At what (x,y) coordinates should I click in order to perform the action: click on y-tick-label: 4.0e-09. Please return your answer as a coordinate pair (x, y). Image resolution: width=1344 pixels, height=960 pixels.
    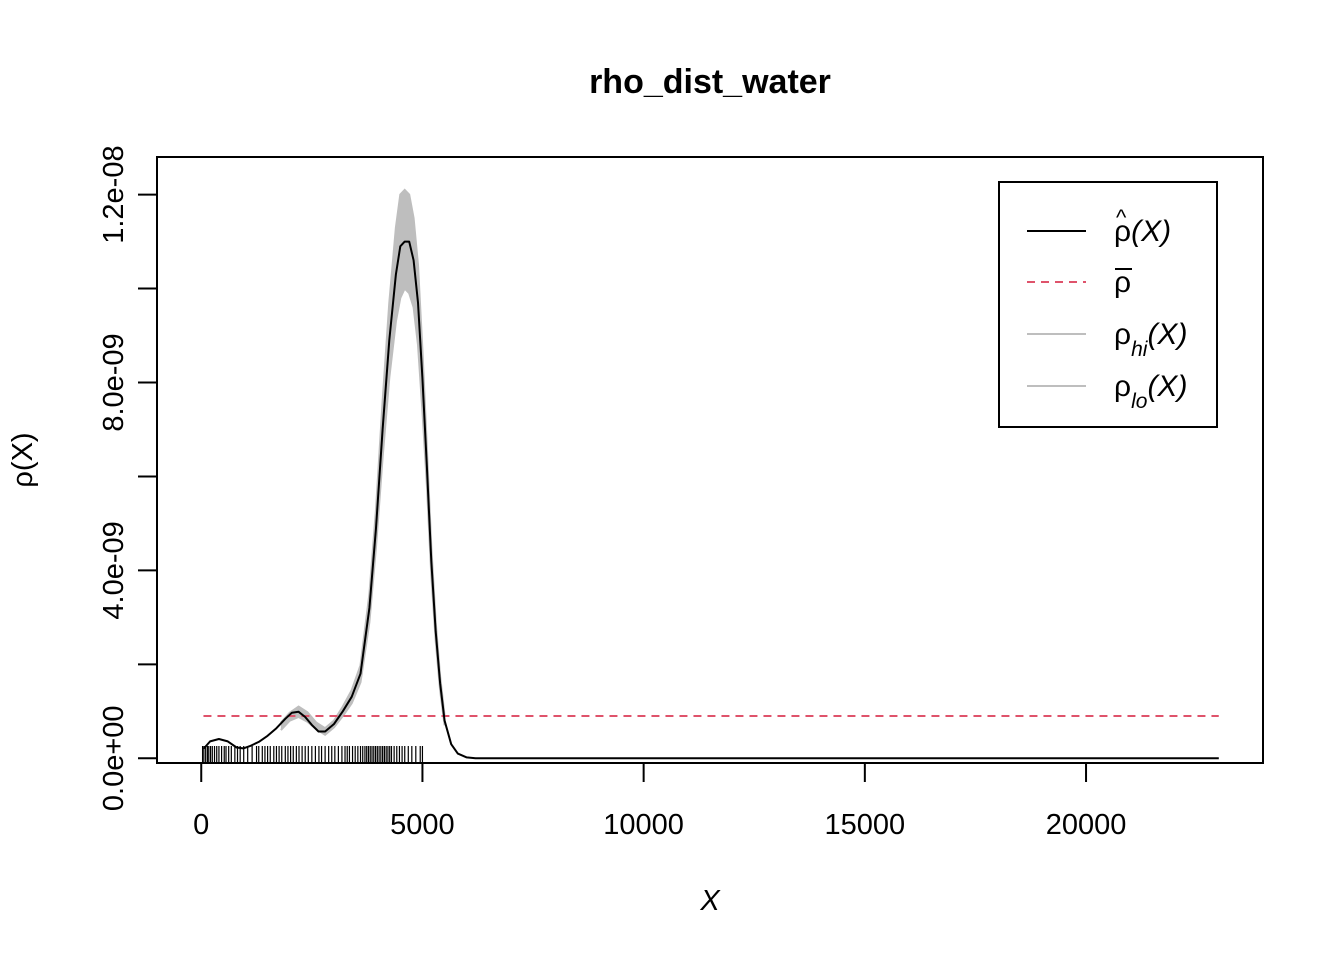
    Looking at the image, I should click on (114, 570).